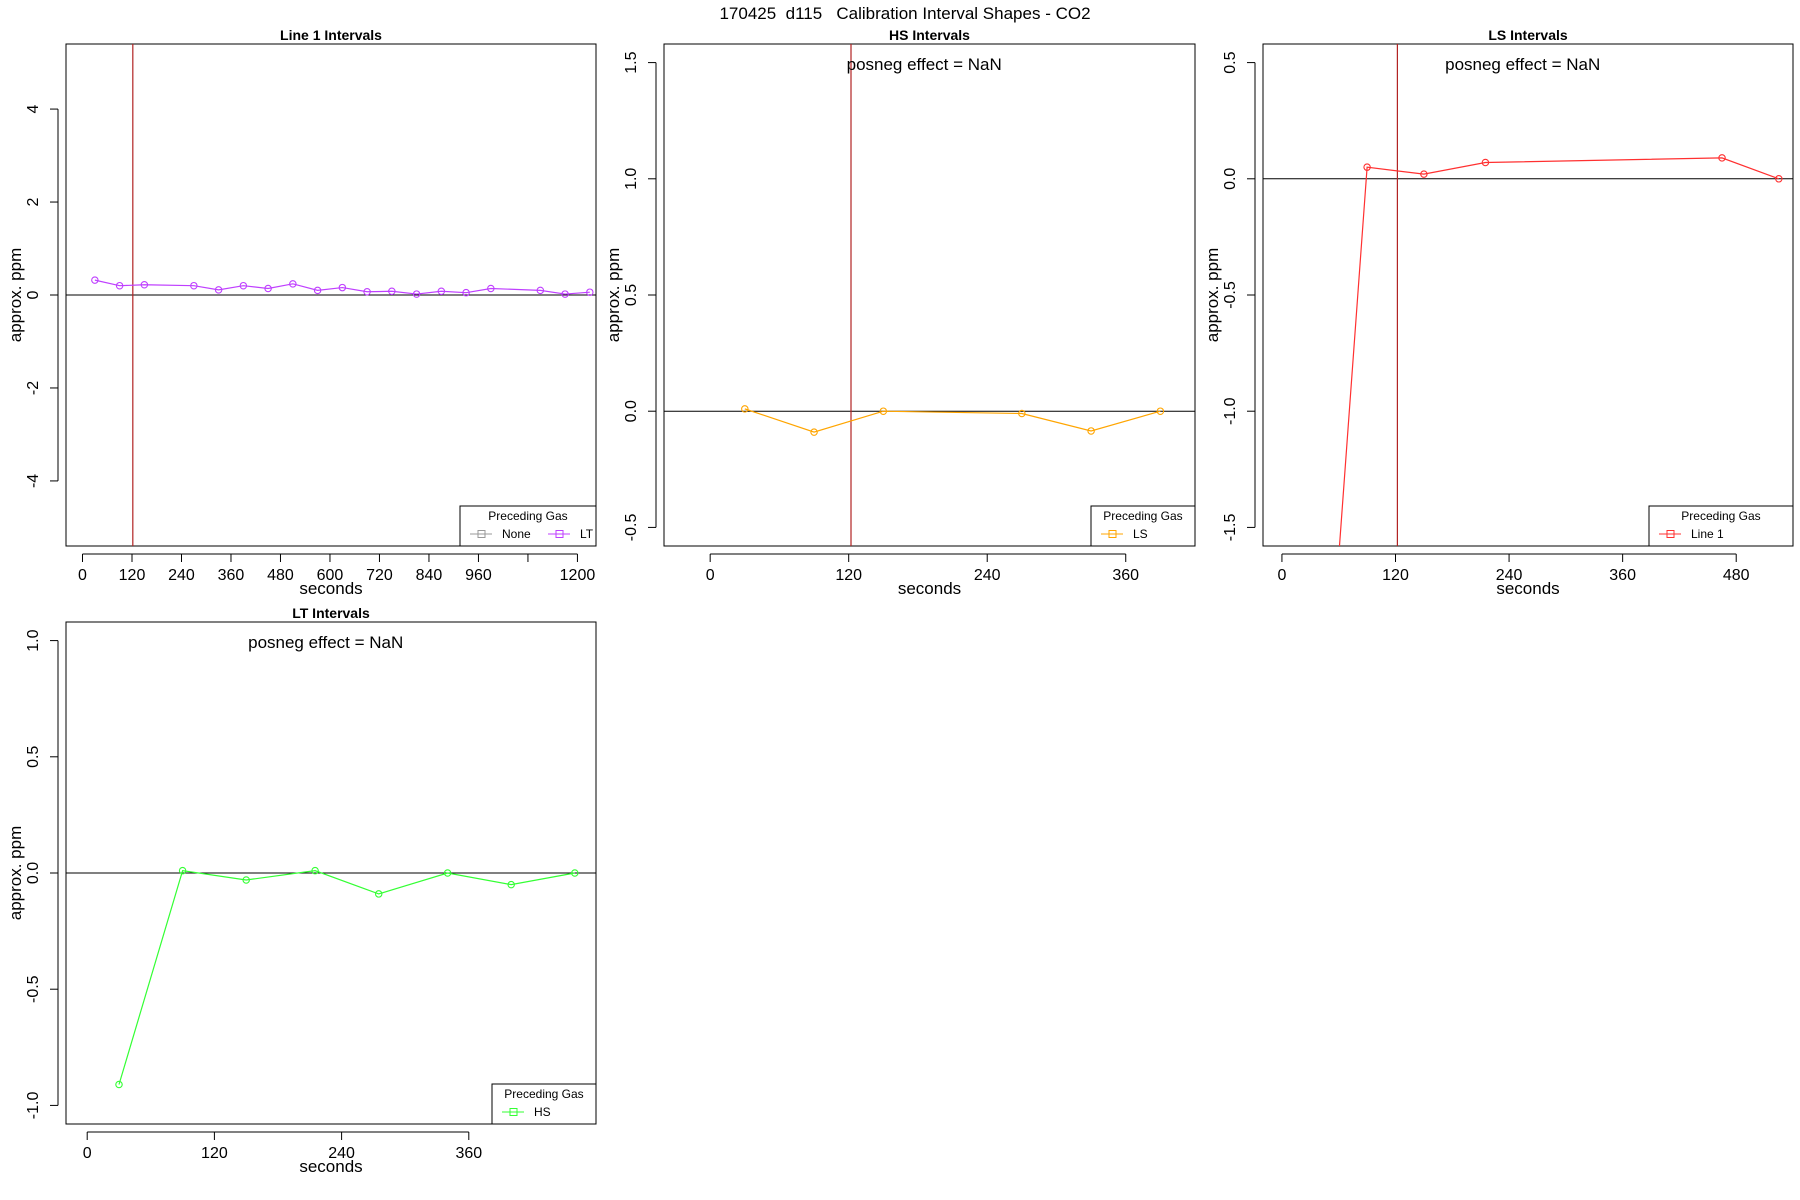 This screenshot has height=1200, width=1800. I want to click on legend: Preceding Gas Line 1, so click(1721, 526).